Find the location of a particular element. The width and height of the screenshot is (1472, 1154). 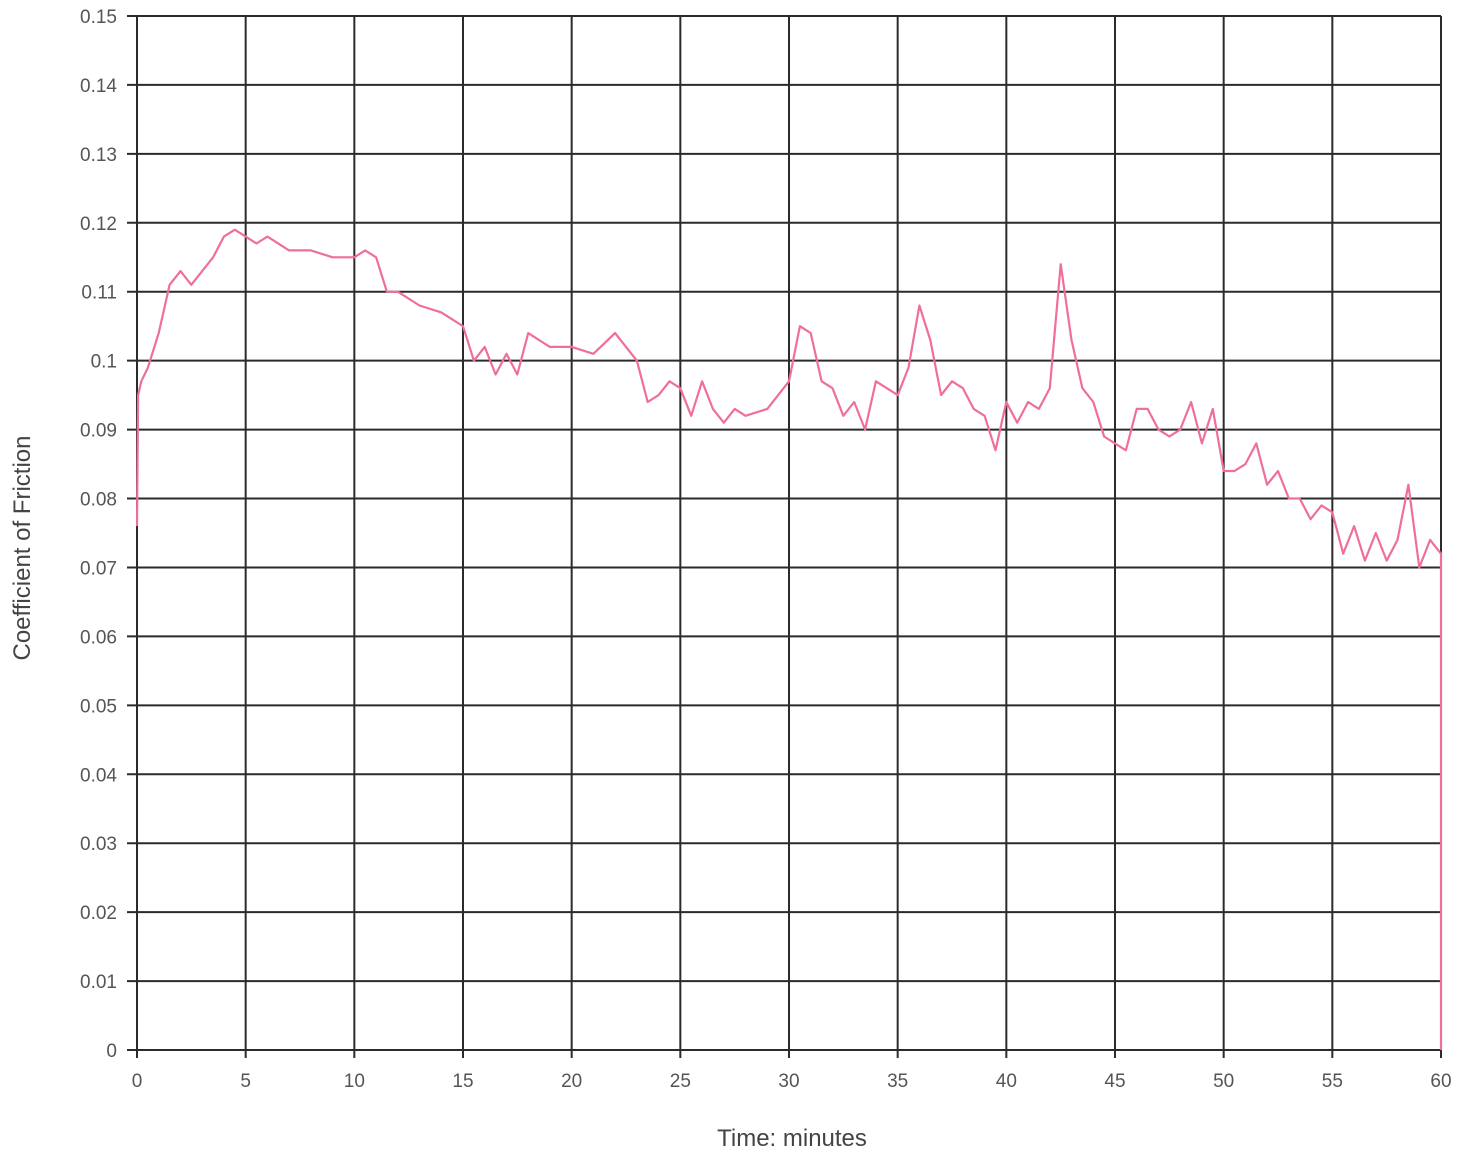

x-tick-label: 40 is located at coordinates (1006, 1081).